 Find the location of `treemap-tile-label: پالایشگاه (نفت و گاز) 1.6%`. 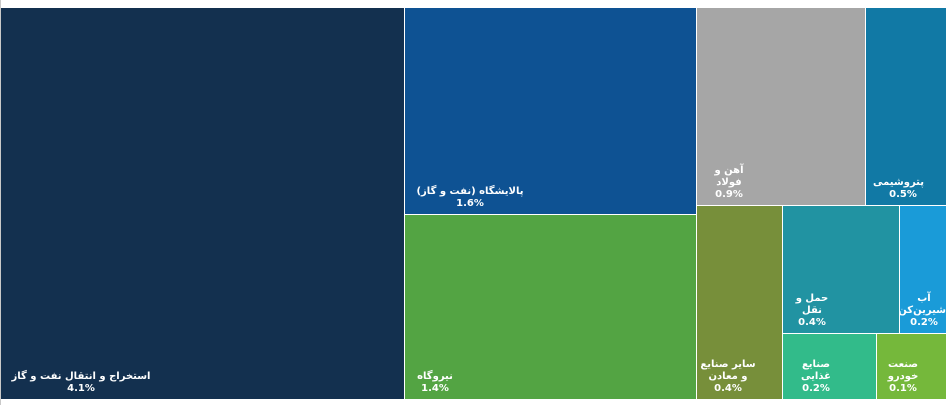

treemap-tile-label: پالایشگاه (نفت و گاز) 1.6% is located at coordinates (470, 198).